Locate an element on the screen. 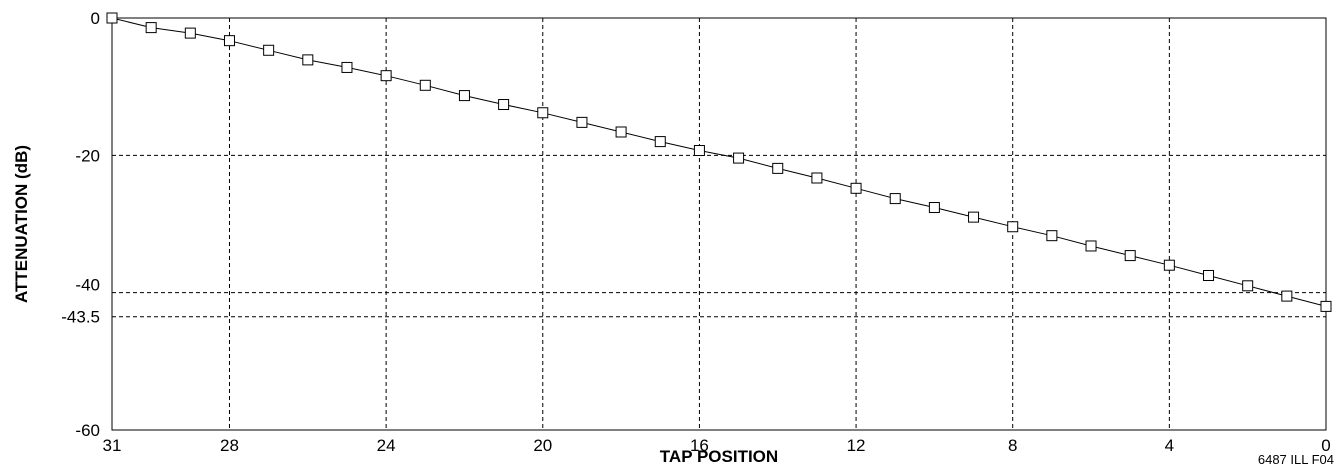 This screenshot has height=470, width=1341. x-tick-label: 31 is located at coordinates (112, 445).